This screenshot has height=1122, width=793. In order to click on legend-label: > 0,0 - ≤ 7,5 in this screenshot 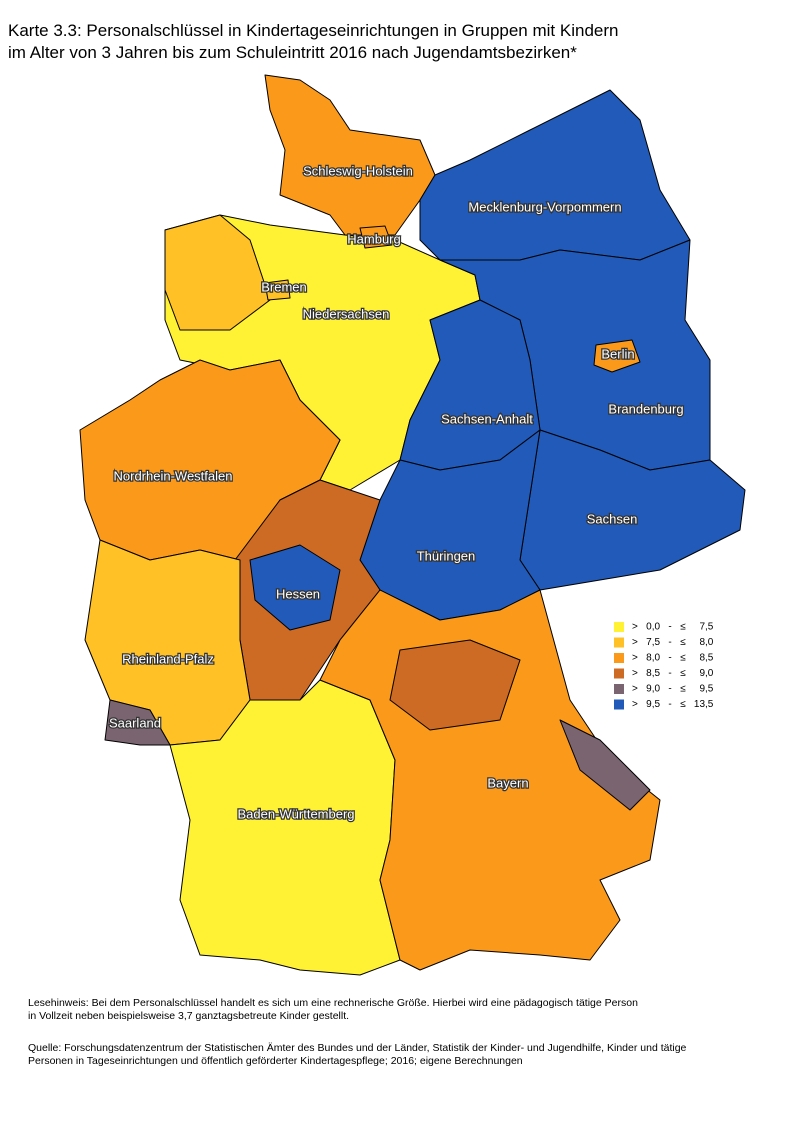, I will do `click(673, 627)`.